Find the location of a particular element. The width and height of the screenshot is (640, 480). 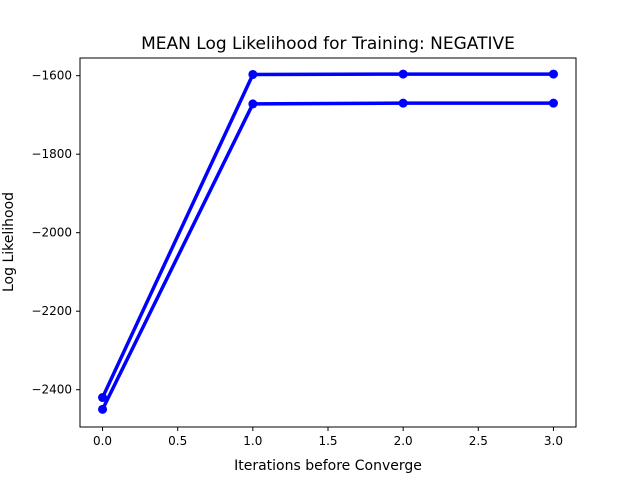

x-tick-label: 0.5 is located at coordinates (177, 441).